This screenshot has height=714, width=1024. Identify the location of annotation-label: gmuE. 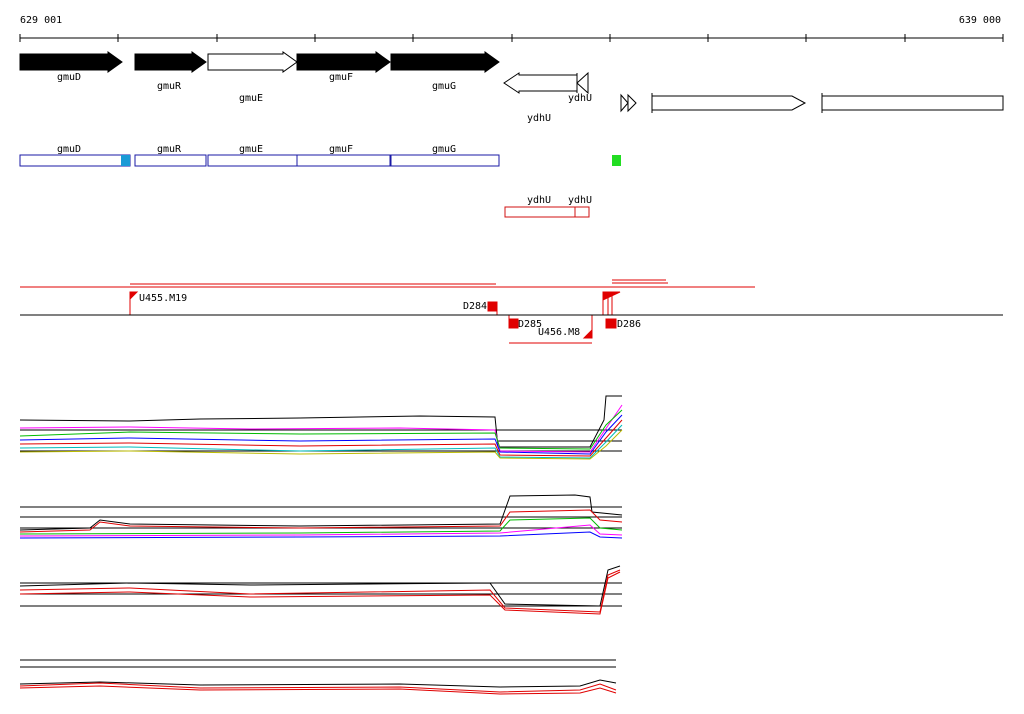
(251, 149).